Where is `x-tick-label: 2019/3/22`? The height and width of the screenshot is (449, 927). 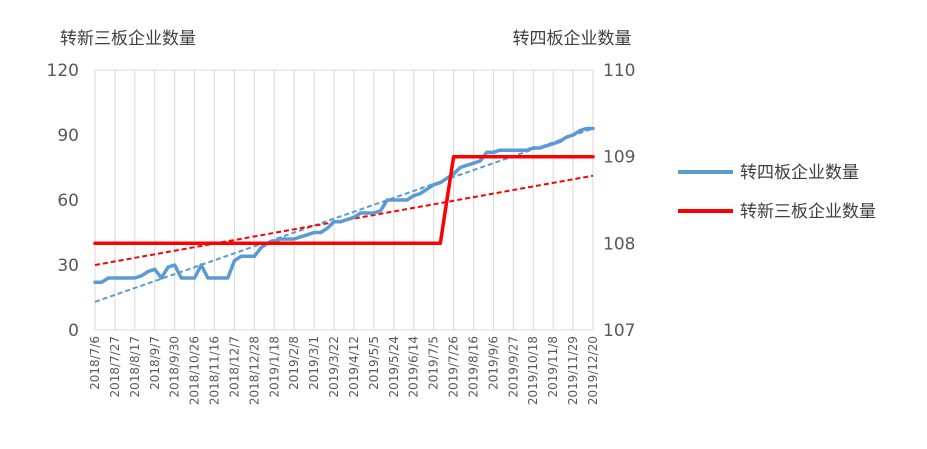 x-tick-label: 2019/3/22 is located at coordinates (334, 367).